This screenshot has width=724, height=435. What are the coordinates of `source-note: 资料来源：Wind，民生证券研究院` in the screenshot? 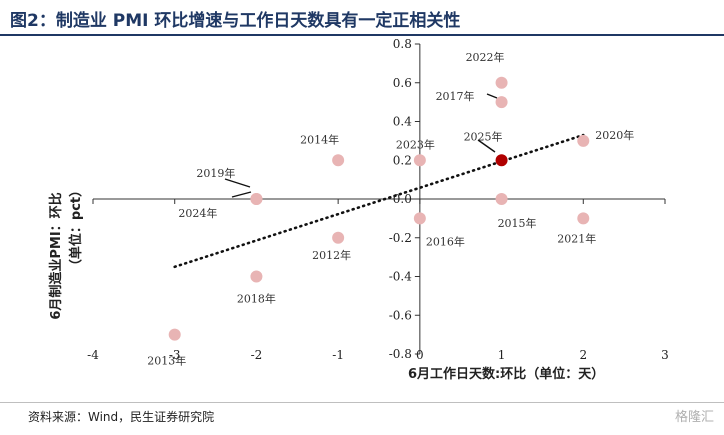 It's located at (121, 417).